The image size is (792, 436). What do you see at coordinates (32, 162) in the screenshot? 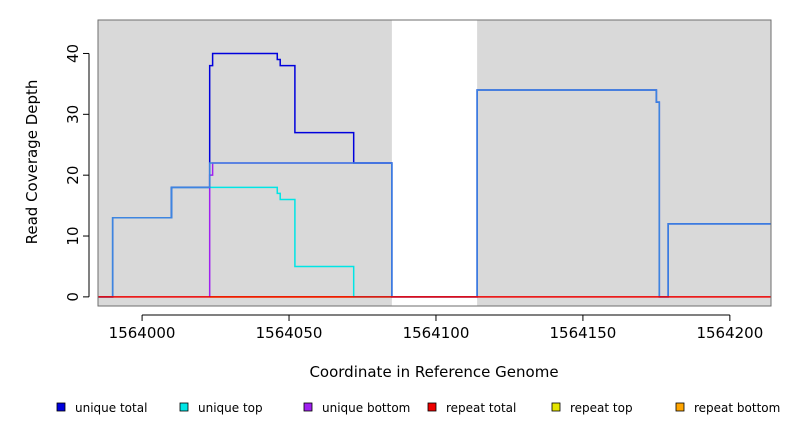
I see `y-axis-title: Read Coverage Depth` at bounding box center [32, 162].